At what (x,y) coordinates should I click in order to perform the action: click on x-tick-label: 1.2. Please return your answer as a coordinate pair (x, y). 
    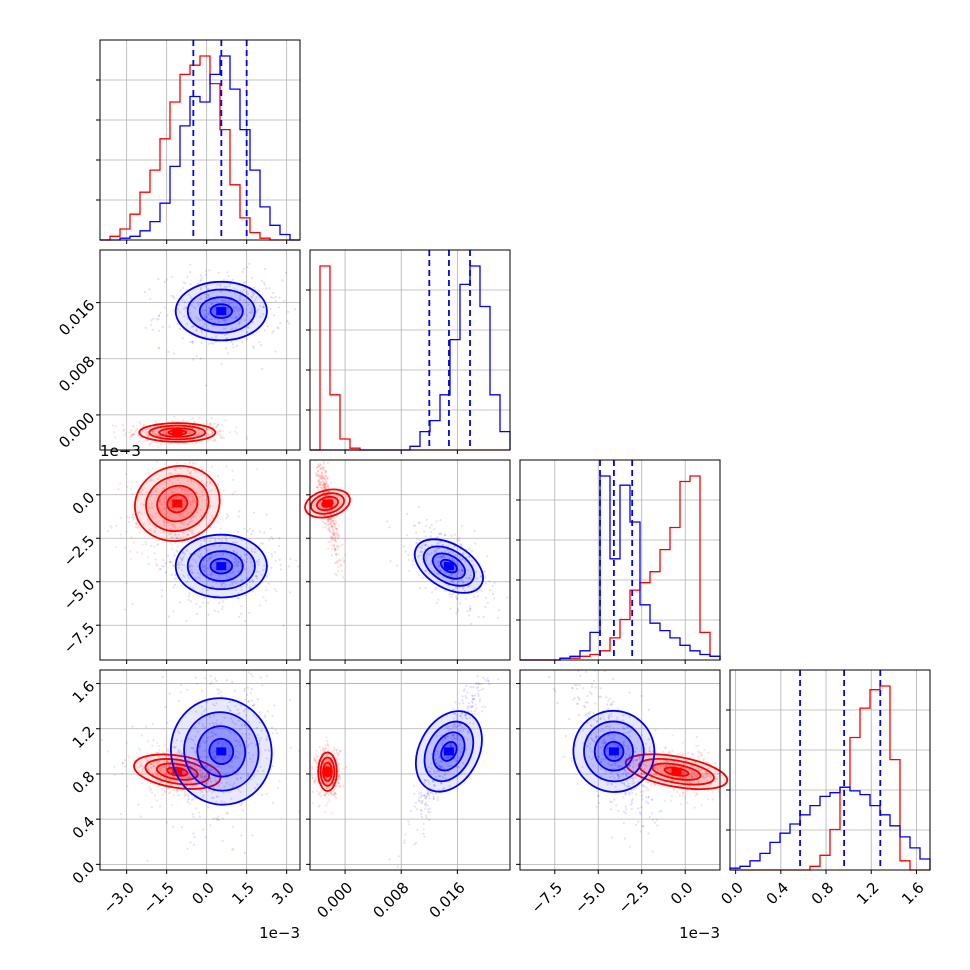
    Looking at the image, I should click on (868, 894).